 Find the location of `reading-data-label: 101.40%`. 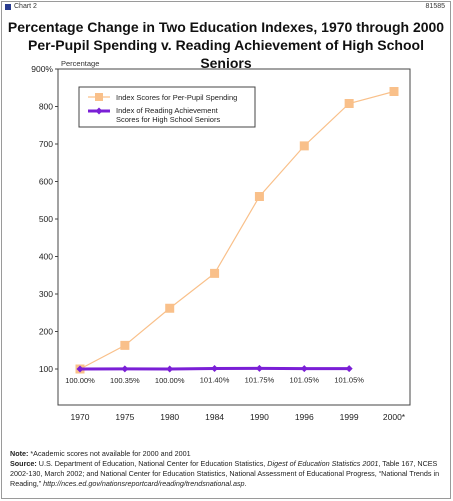

reading-data-label: 101.40% is located at coordinates (215, 379).